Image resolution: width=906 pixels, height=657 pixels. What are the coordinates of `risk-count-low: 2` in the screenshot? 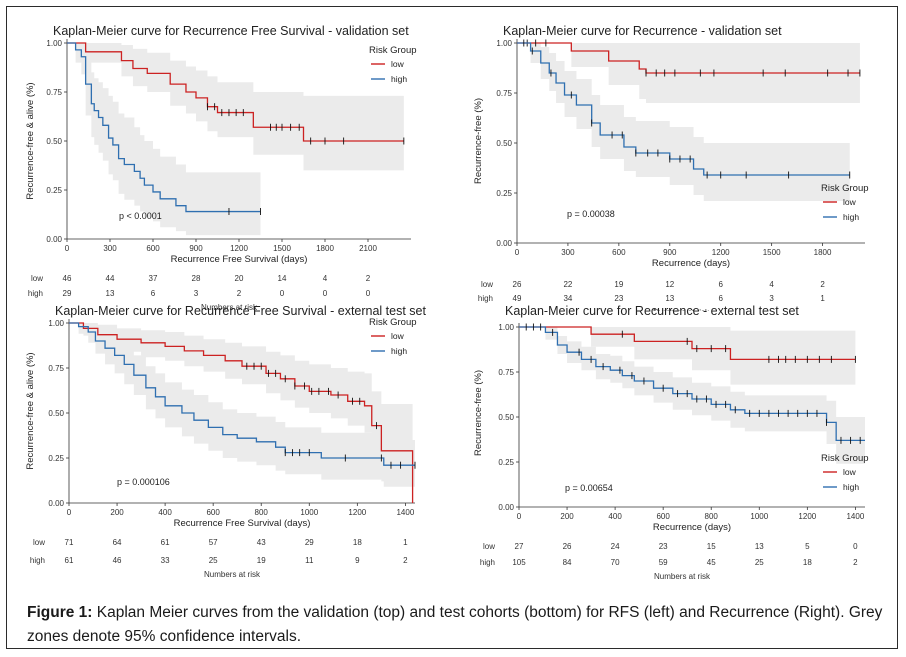 It's located at (822, 284).